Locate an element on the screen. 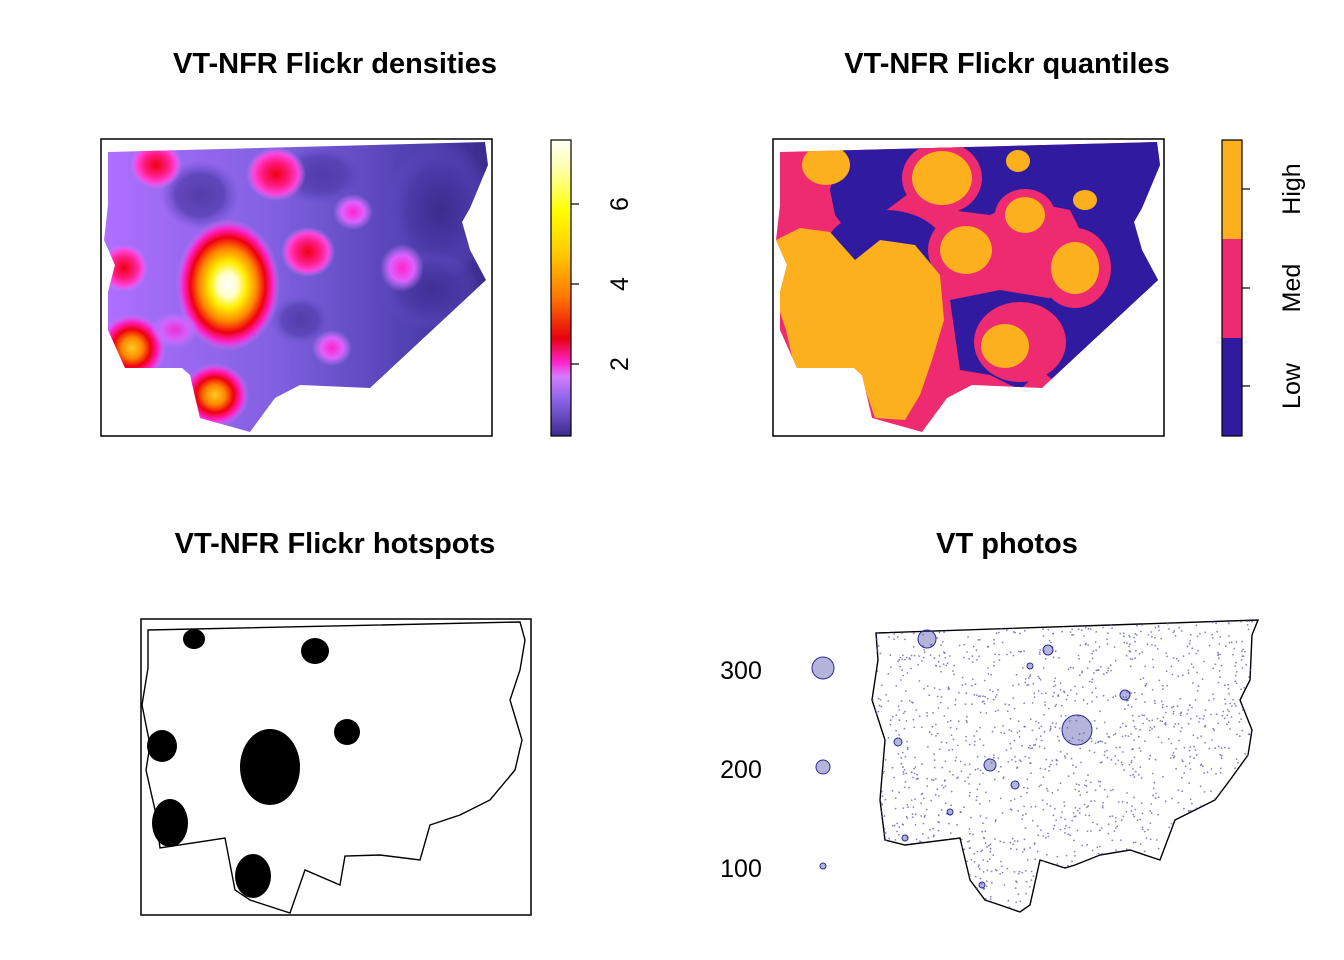 Image resolution: width=1344 pixels, height=960 pixels. hotspot is located at coordinates (270, 767).